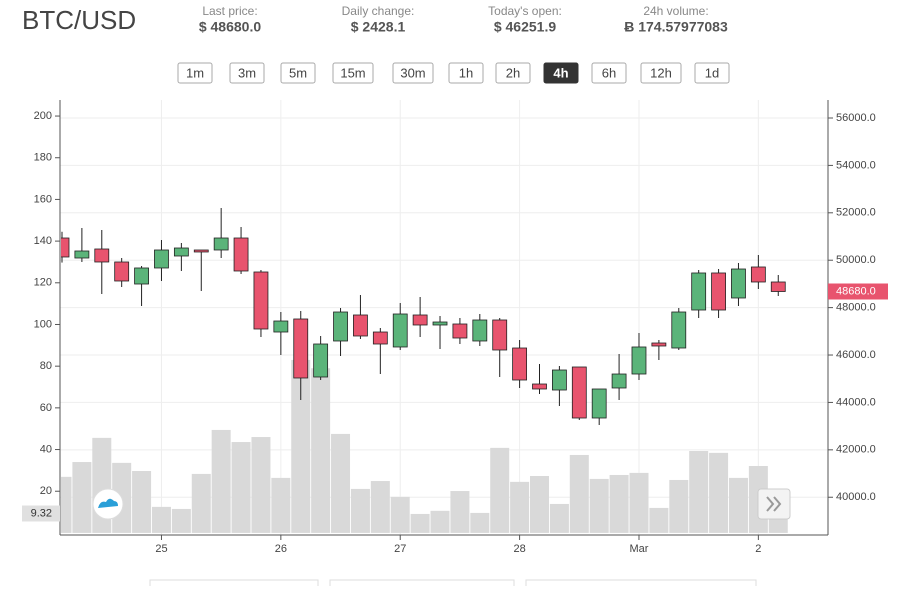 This screenshot has width=901, height=591. Describe the element at coordinates (856, 402) in the screenshot. I see `y-tick-label: 44000.0` at that location.